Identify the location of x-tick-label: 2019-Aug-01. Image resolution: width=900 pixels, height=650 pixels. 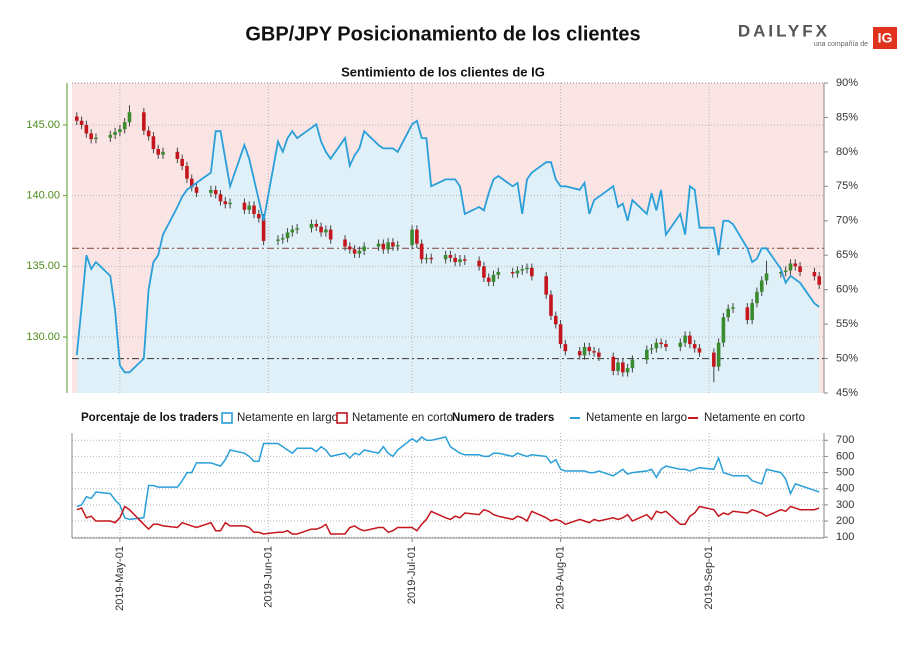
(560, 578).